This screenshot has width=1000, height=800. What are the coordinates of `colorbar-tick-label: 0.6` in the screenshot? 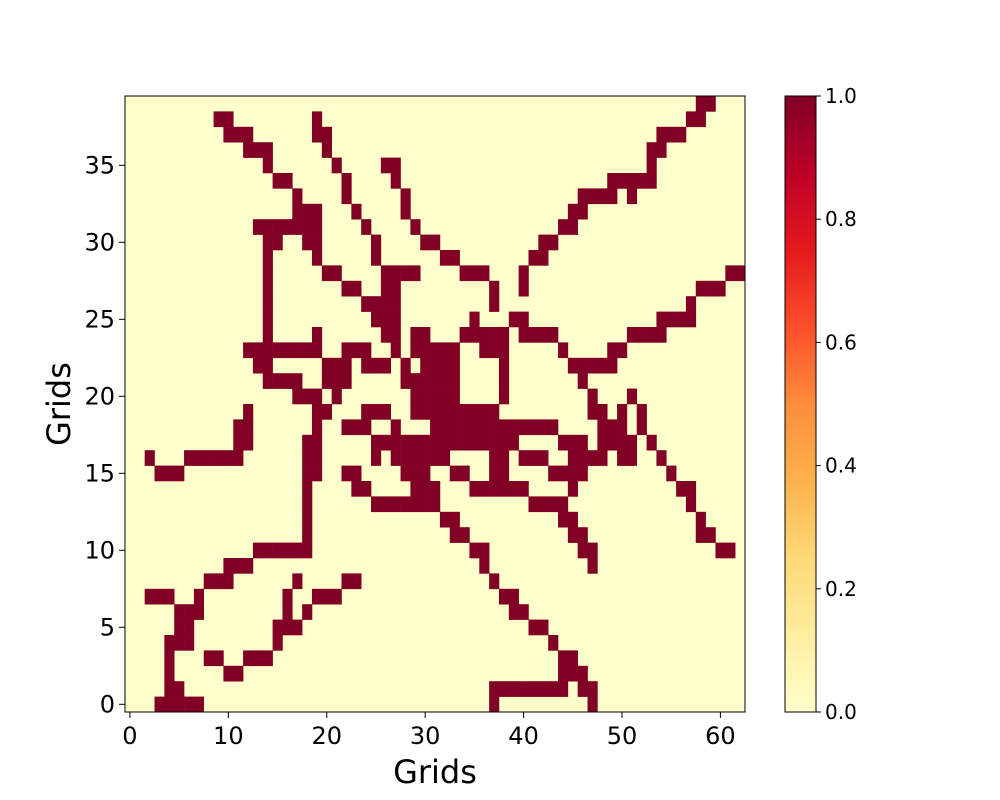 It's located at (841, 342).